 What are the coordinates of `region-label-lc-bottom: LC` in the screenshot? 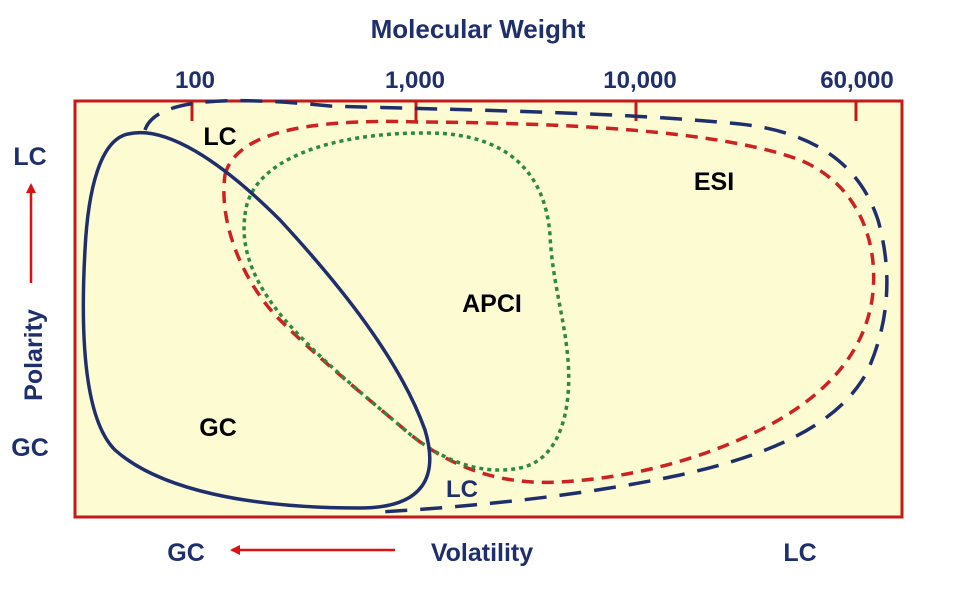 It's located at (462, 489).